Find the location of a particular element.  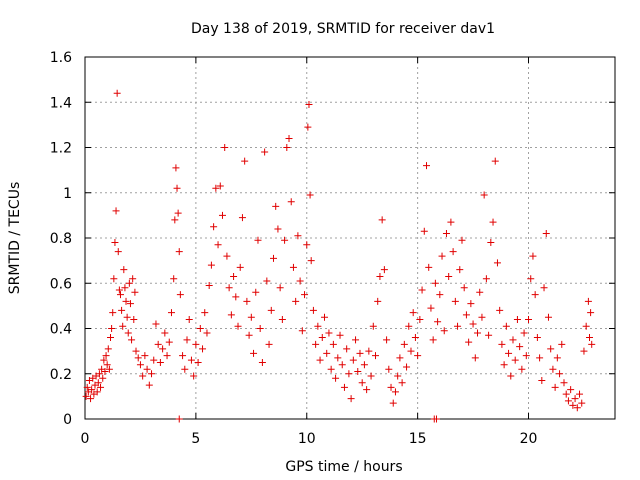

y-tick-label: 0.6 is located at coordinates (61, 284).